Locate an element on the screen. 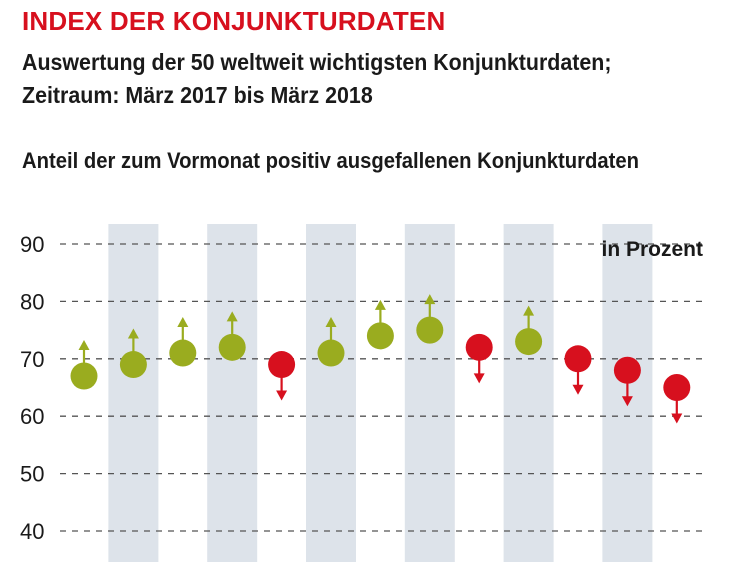  y-tick-label: 90 is located at coordinates (32, 244).